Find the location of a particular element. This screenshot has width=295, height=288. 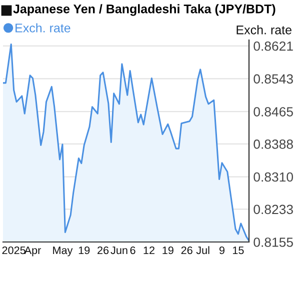

y-tick-label: 0.8388 is located at coordinates (273, 144).